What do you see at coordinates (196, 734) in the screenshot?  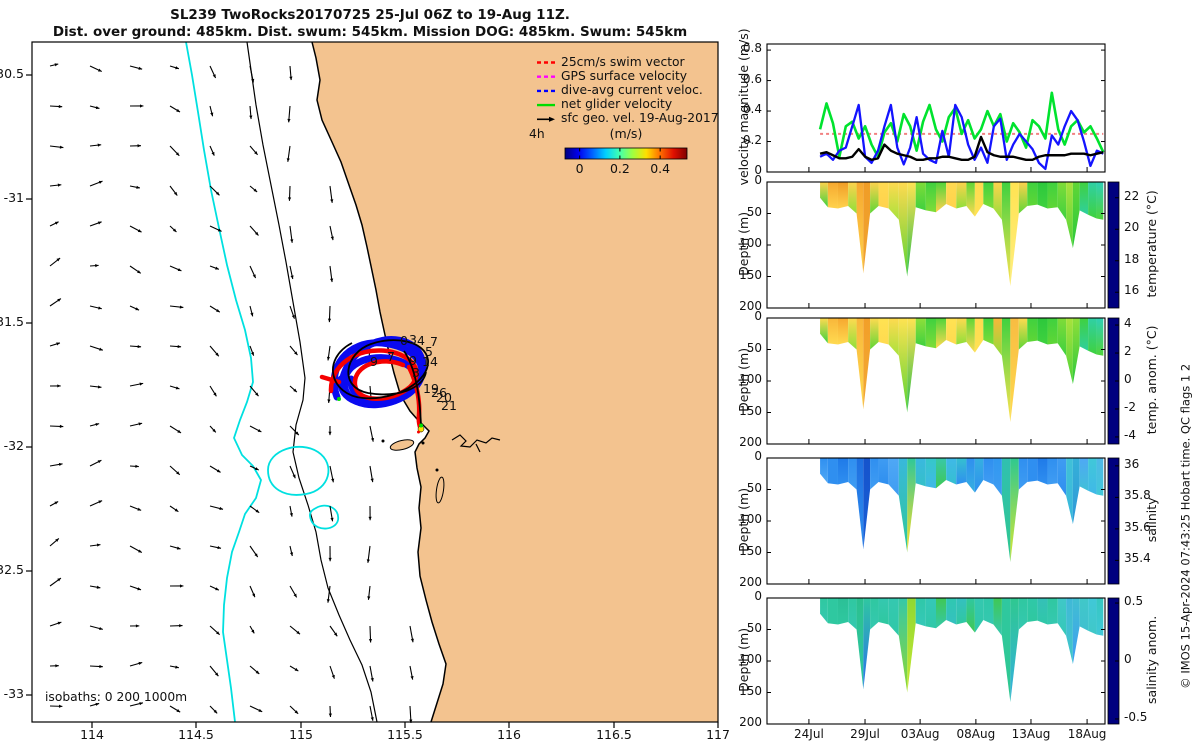 I see `map-x-tick: 114.5` at bounding box center [196, 734].